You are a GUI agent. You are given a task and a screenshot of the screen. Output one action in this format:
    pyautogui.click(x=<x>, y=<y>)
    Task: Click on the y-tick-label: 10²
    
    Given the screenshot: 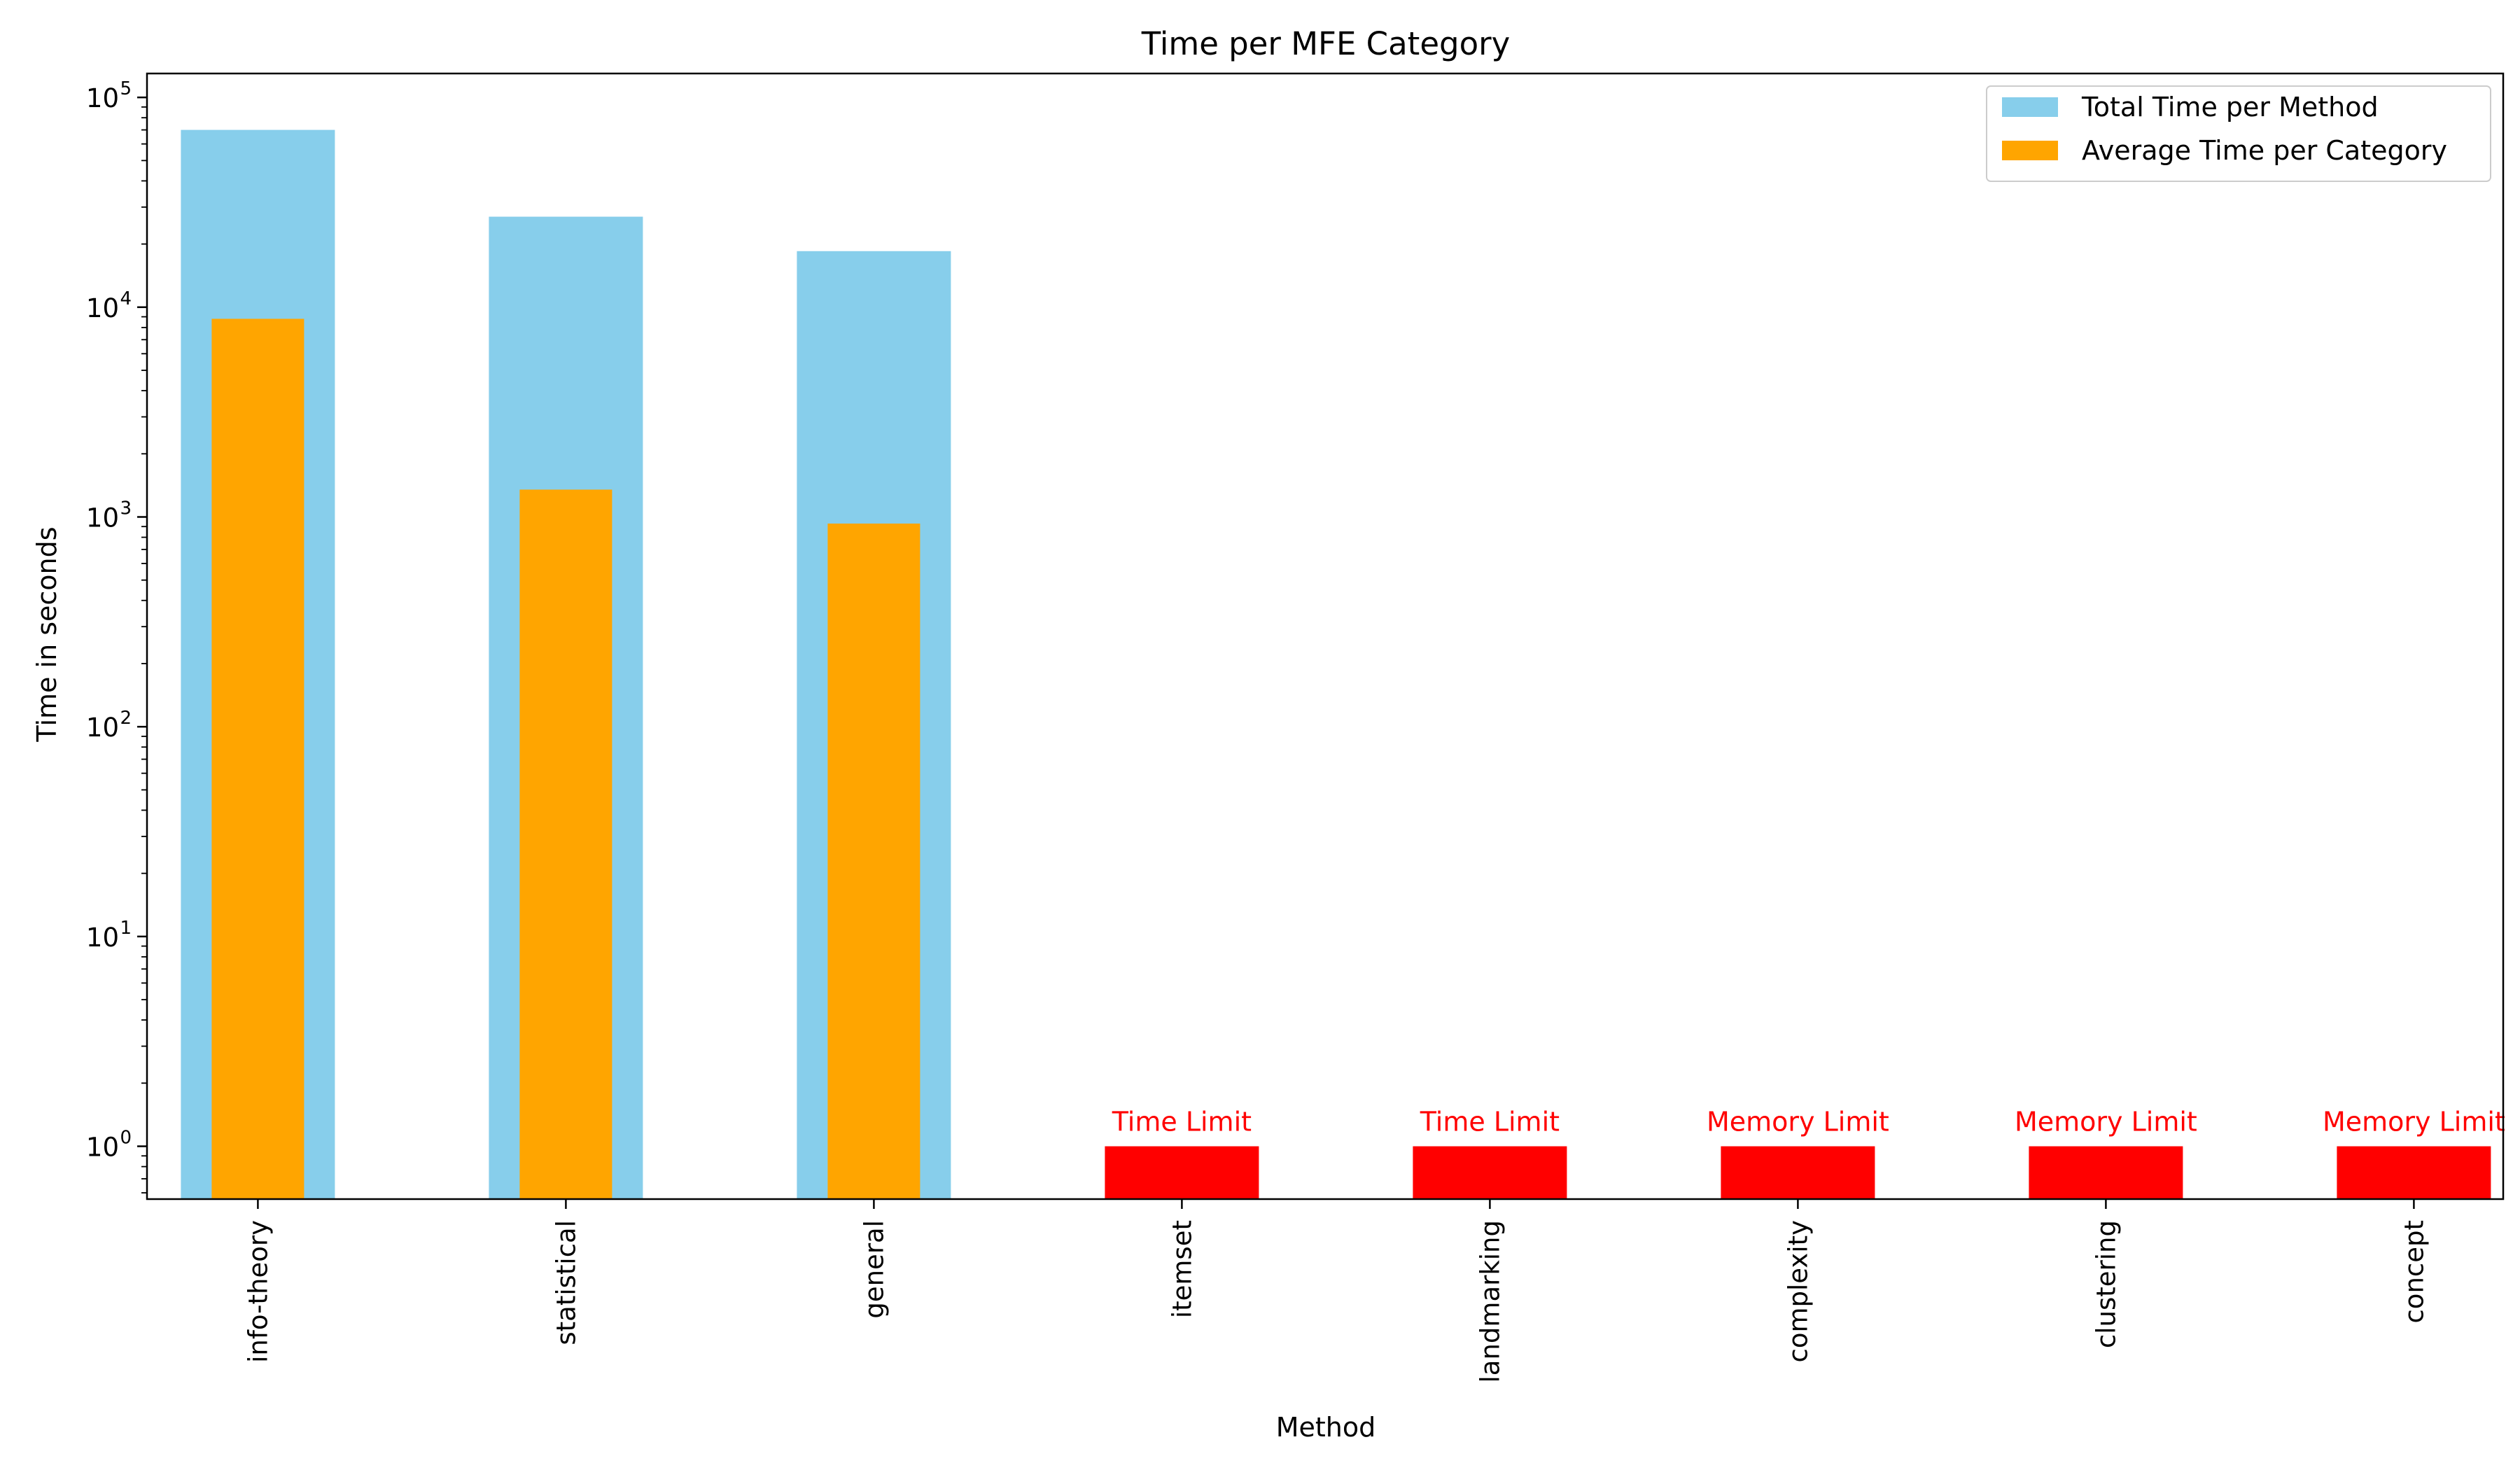 What is the action you would take?
    pyautogui.click(x=109, y=725)
    